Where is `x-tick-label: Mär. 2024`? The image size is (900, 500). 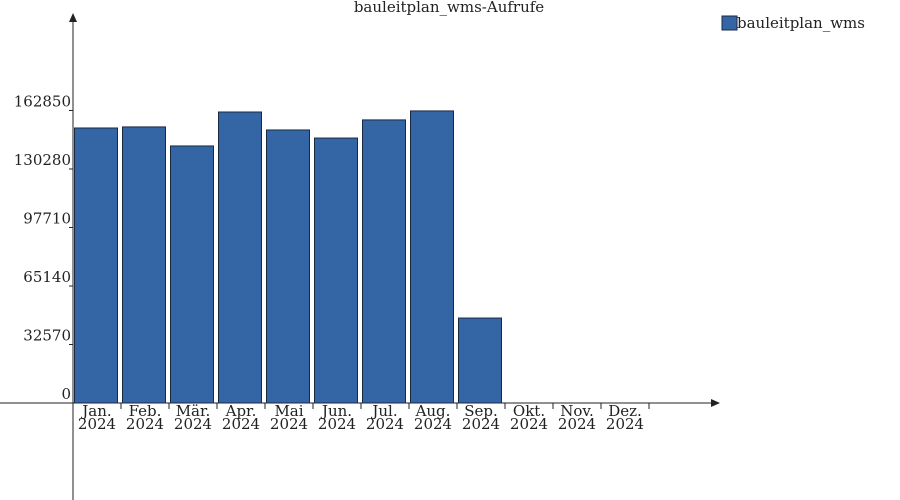
x-tick-label: Mär. 2024 is located at coordinates (193, 417).